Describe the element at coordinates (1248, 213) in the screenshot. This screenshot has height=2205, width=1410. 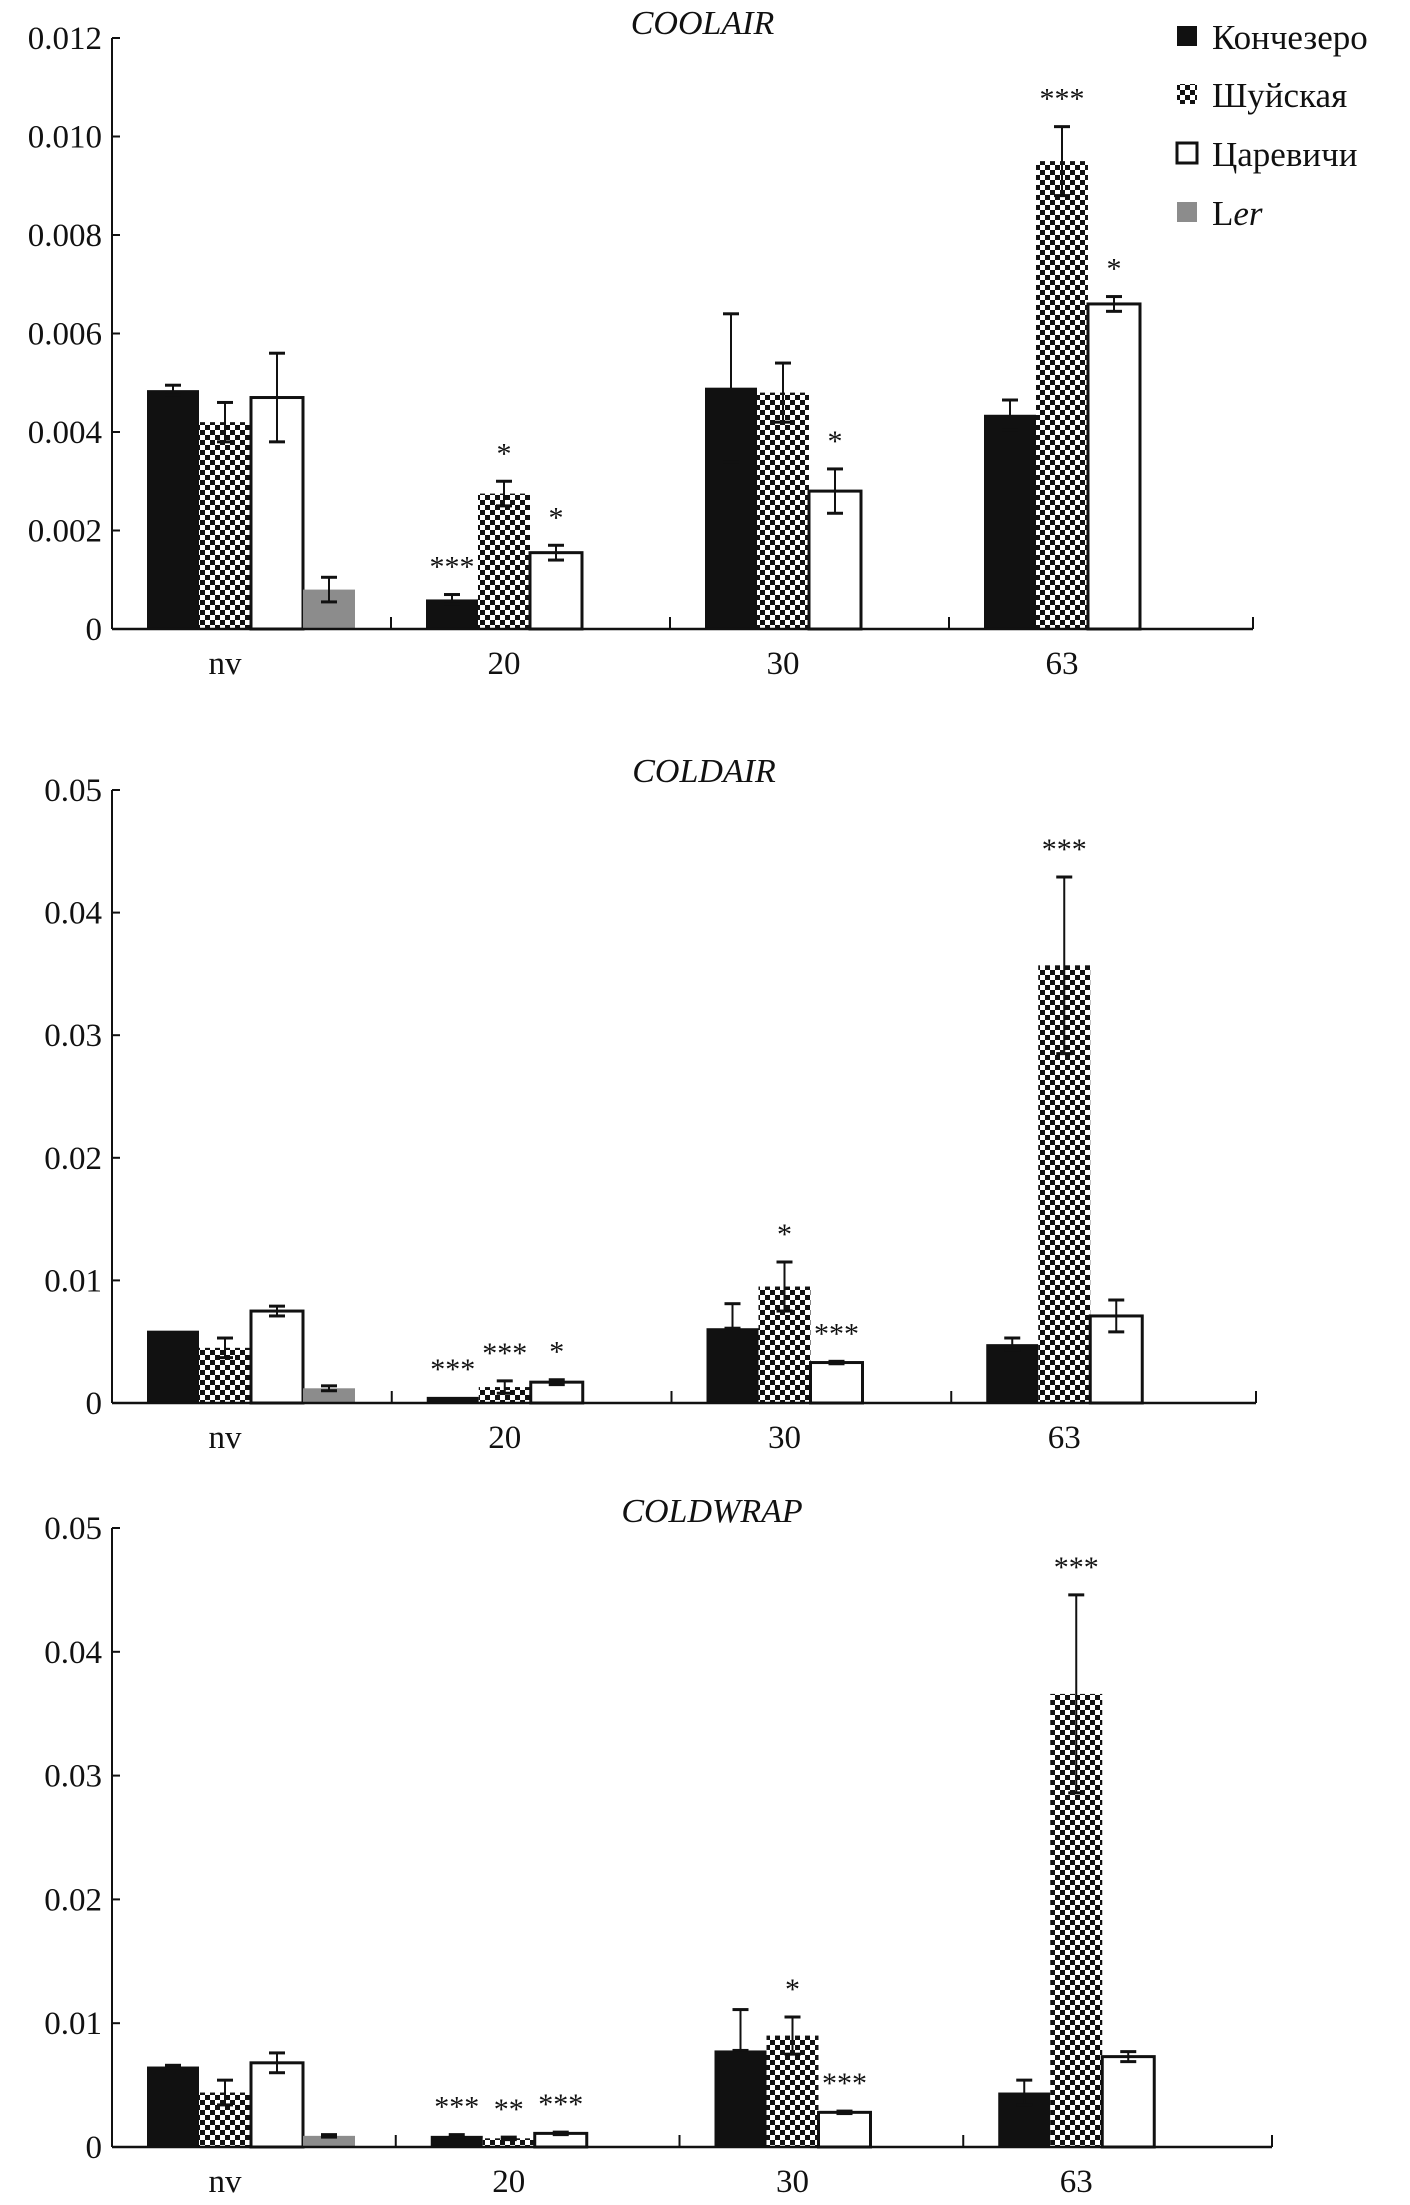
I see `legend-label-italic: er` at that location.